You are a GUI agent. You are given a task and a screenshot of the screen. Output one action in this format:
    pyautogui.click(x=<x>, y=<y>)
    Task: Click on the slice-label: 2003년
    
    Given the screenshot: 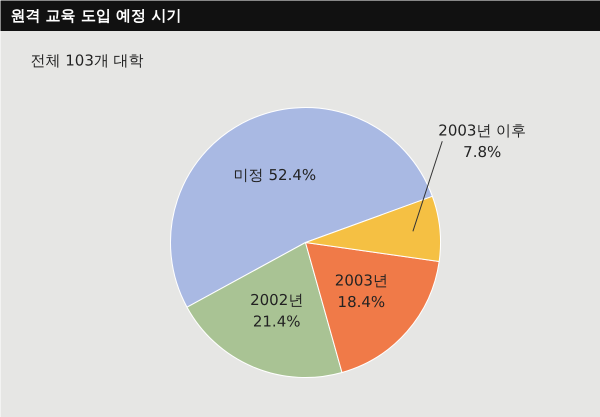 What is the action you would take?
    pyautogui.click(x=361, y=281)
    